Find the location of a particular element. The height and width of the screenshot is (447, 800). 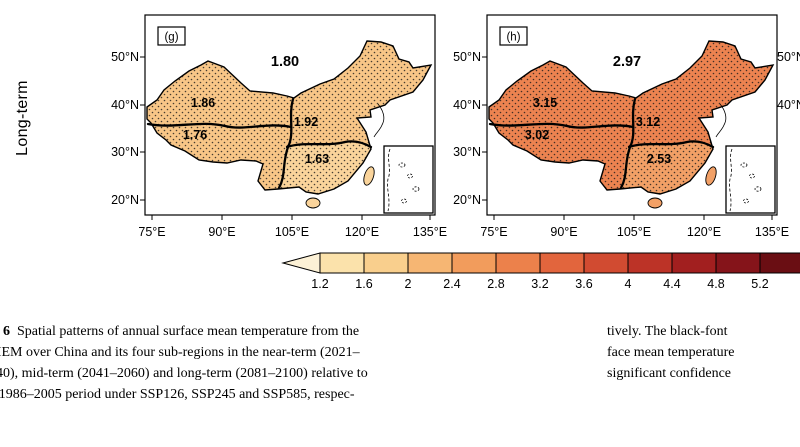

ytick-g-20n: 20°N is located at coordinates (125, 200).